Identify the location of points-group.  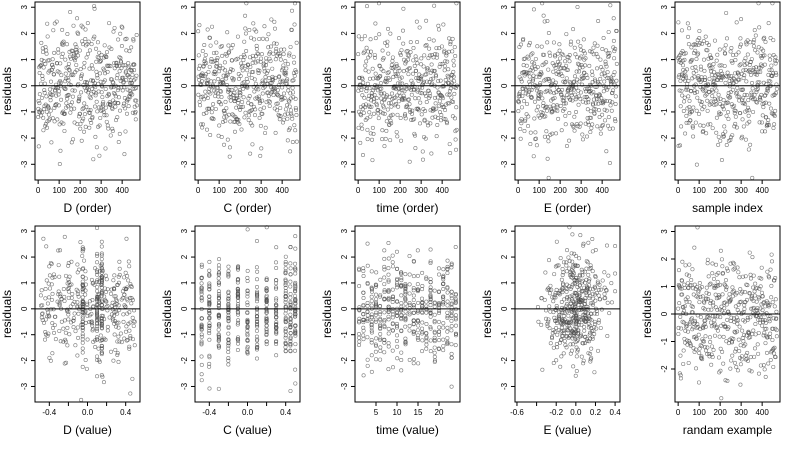
(407, 82).